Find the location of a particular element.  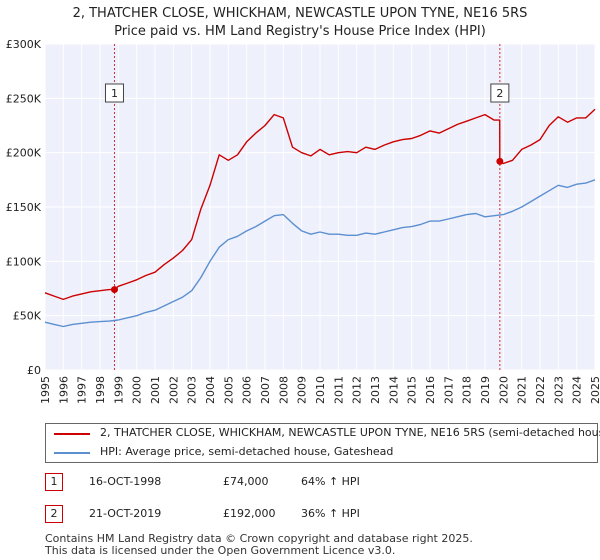

y-axis-labels: £0 £50K £100K £150K £200K £250K £300K is located at coordinates (24, 207).